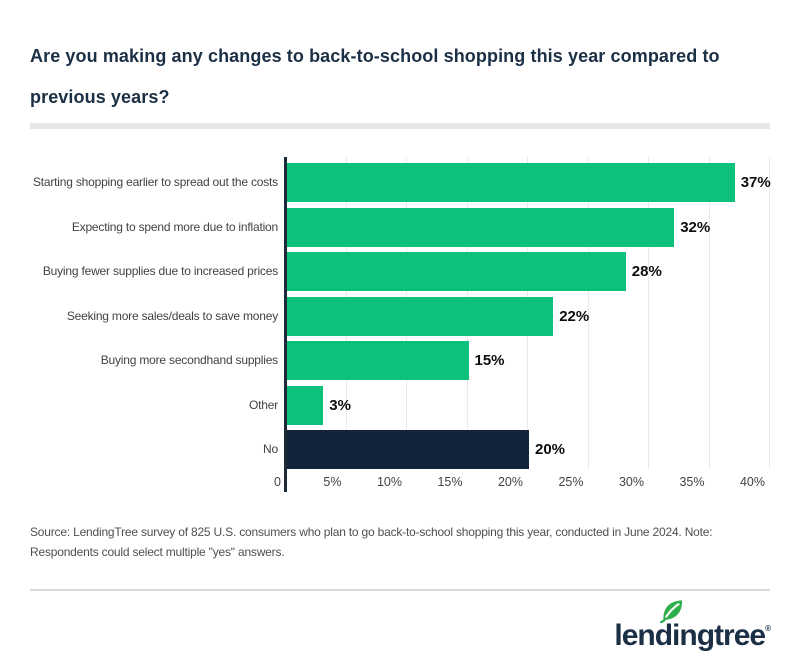 Image resolution: width=800 pixels, height=662 pixels. What do you see at coordinates (389, 482) in the screenshot?
I see `x-tick-label: 10%` at bounding box center [389, 482].